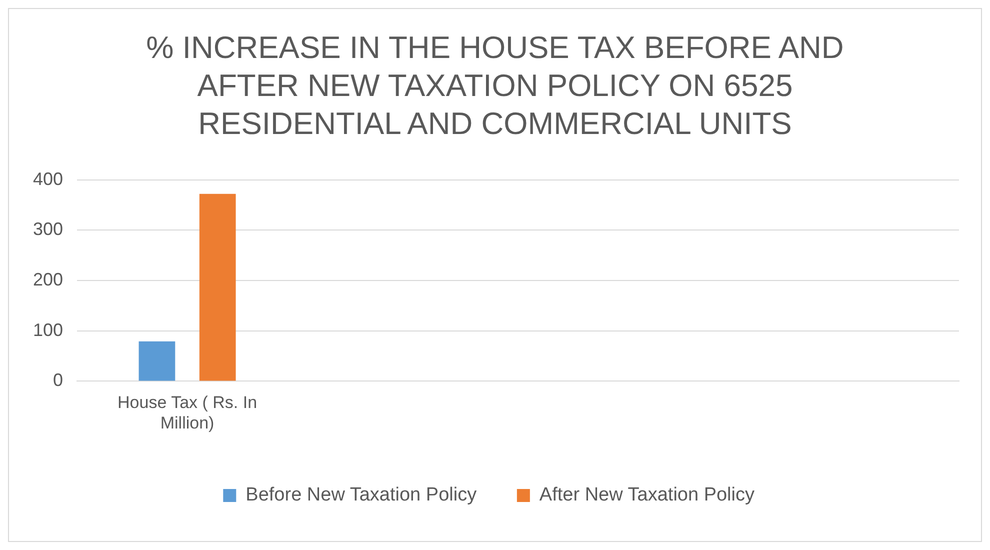 The height and width of the screenshot is (550, 990). I want to click on legend-label: Before New Taxation Policy, so click(362, 495).